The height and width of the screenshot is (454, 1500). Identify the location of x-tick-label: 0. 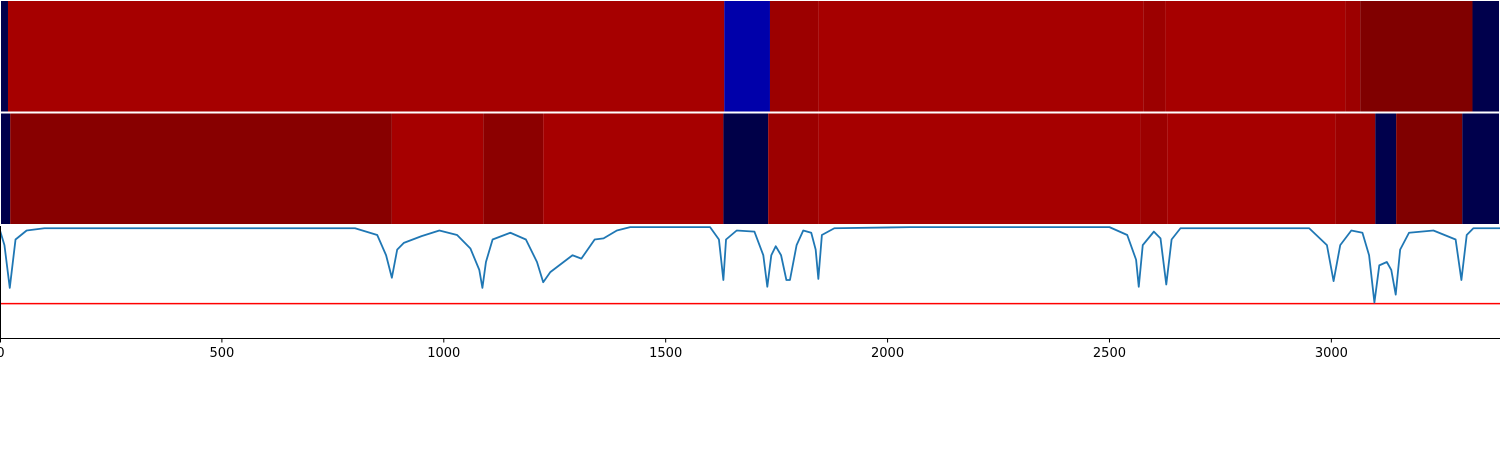
(2, 353).